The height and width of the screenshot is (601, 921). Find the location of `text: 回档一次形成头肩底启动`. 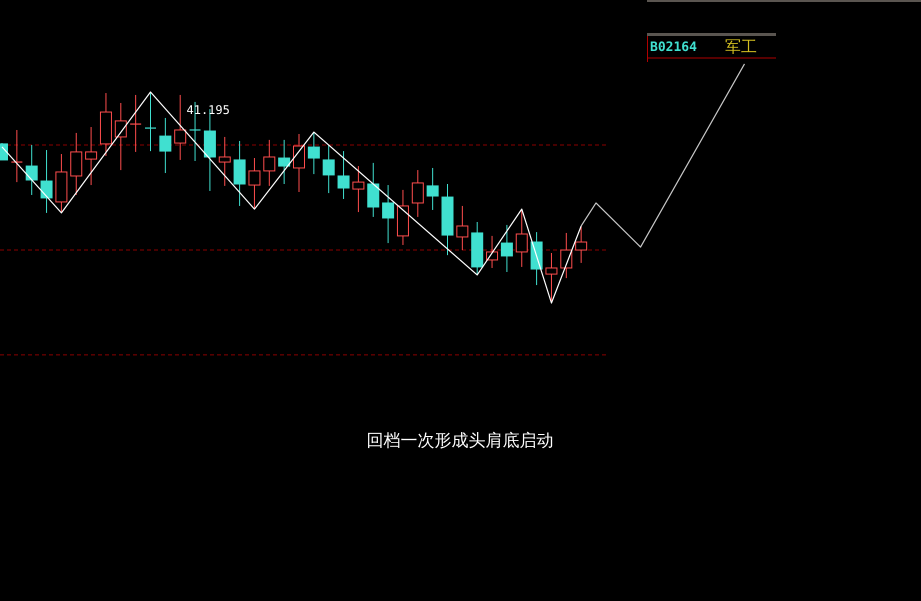

text: 回档一次形成头肩底启动 is located at coordinates (460, 441).